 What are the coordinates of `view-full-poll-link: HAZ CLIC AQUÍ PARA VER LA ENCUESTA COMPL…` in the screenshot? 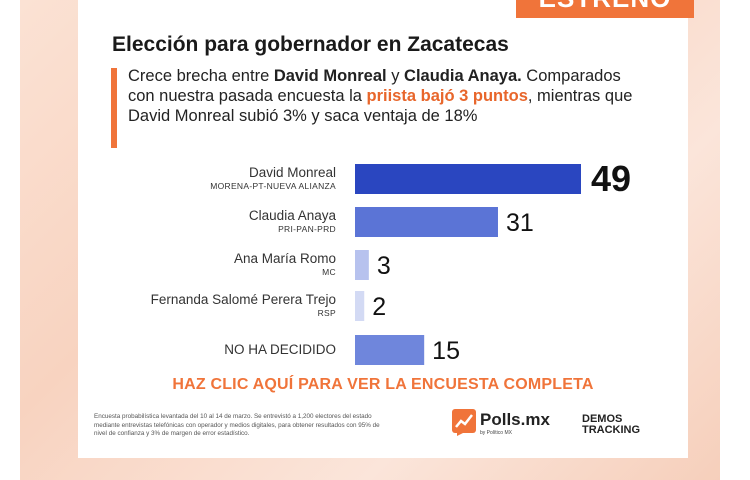 It's located at (383, 384).